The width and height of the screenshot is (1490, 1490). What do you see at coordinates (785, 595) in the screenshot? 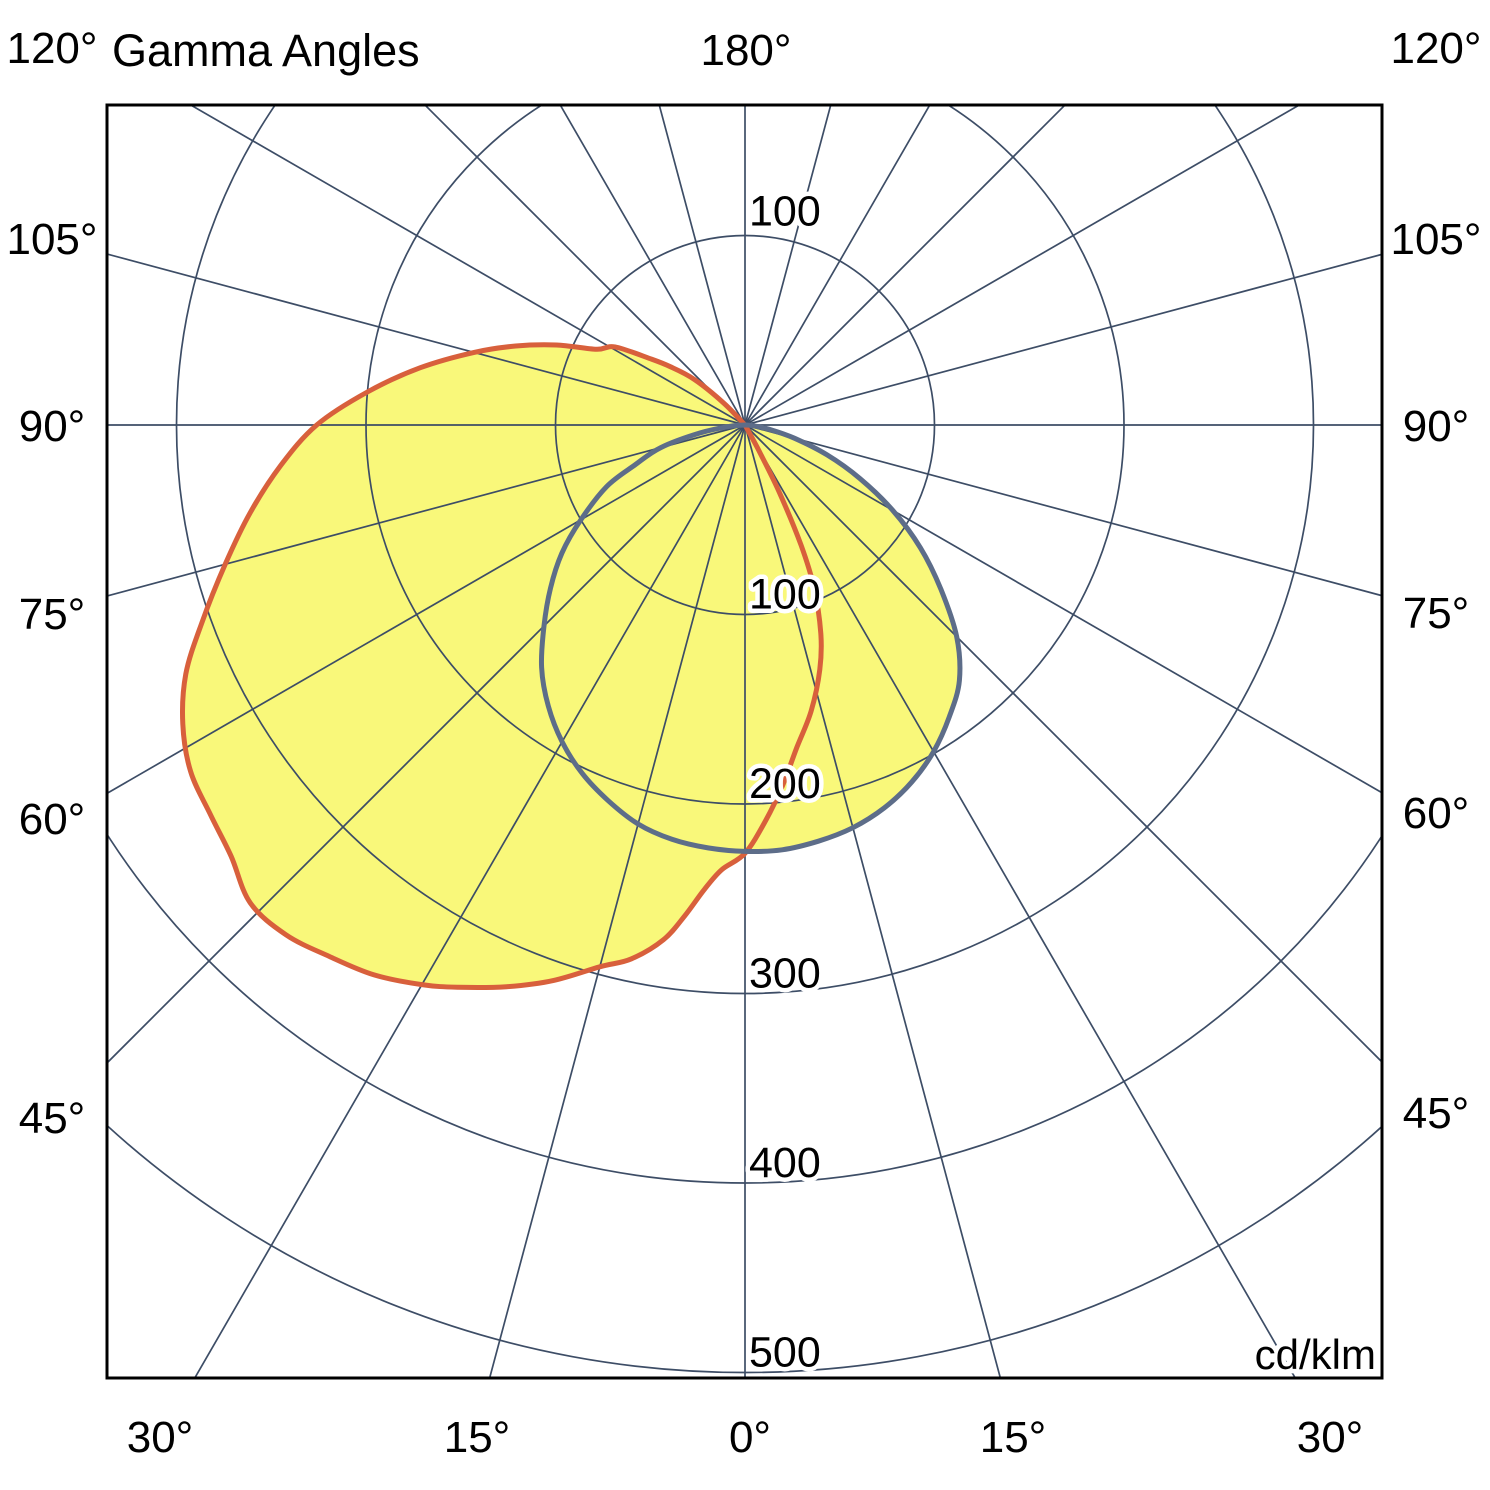
I see `radial-tick-100-below: 100` at bounding box center [785, 595].